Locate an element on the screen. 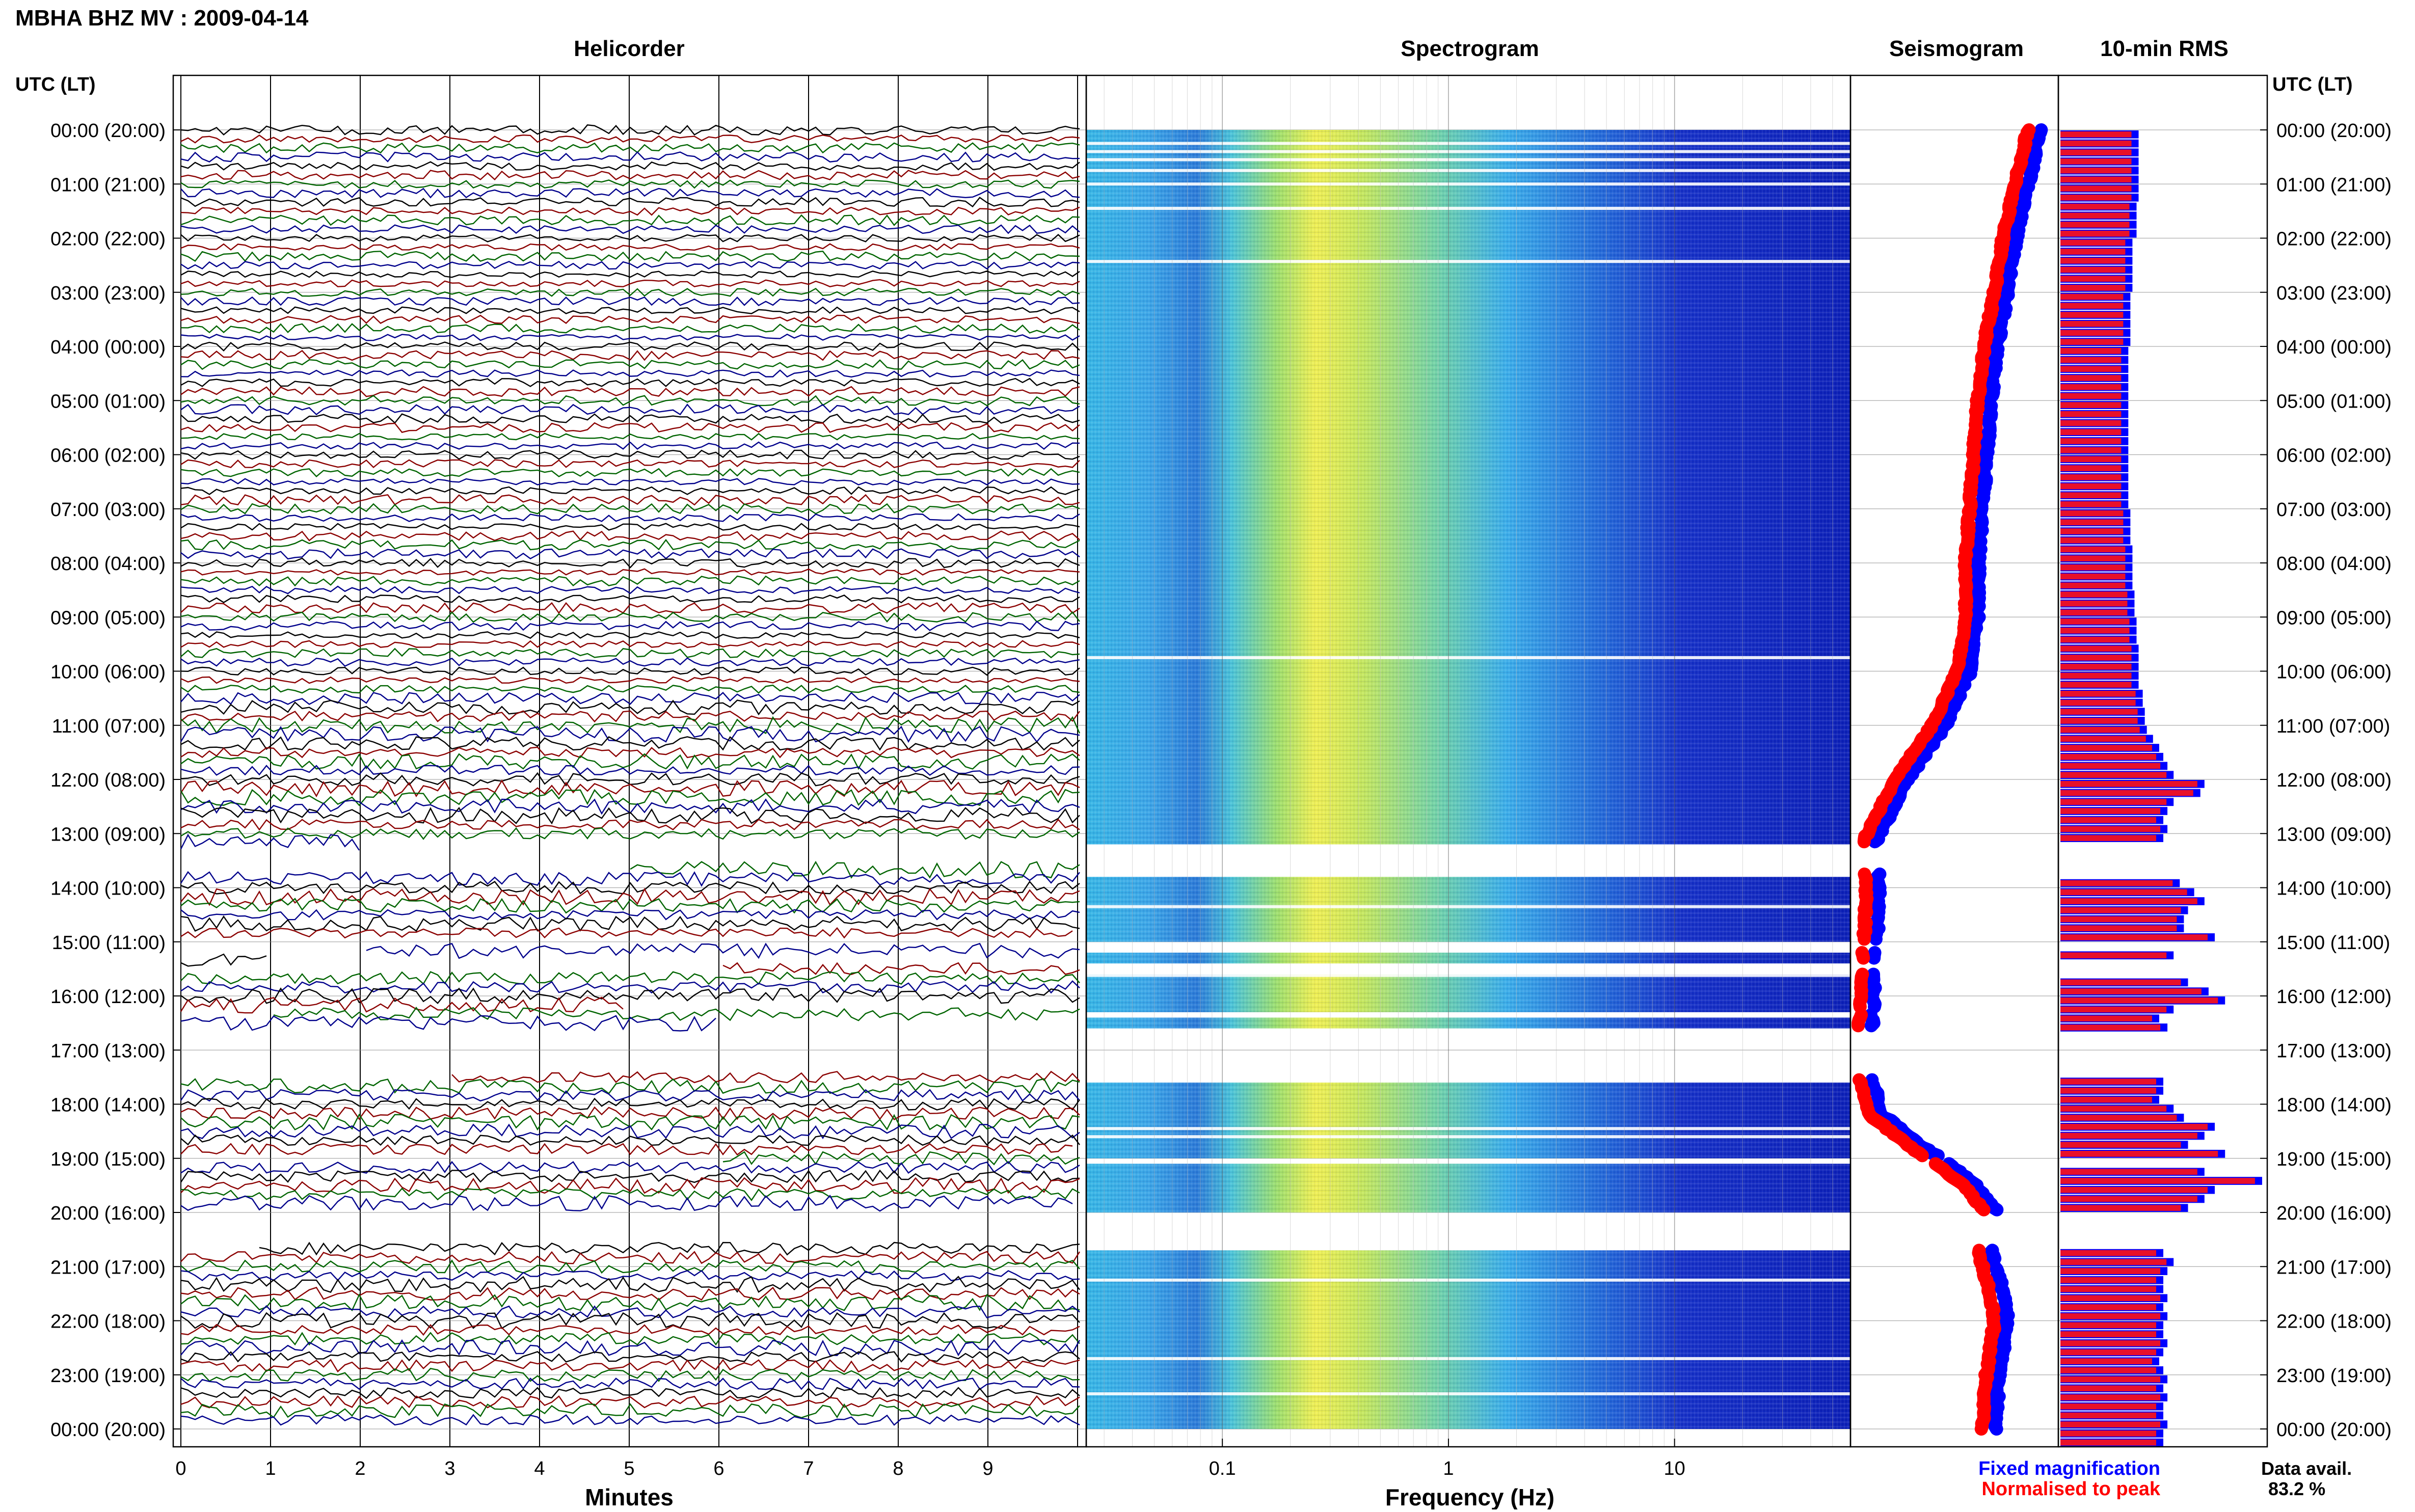 Image resolution: width=2415 pixels, height=1512 pixels. time-label-left: 11:00 (07:00) is located at coordinates (109, 726).